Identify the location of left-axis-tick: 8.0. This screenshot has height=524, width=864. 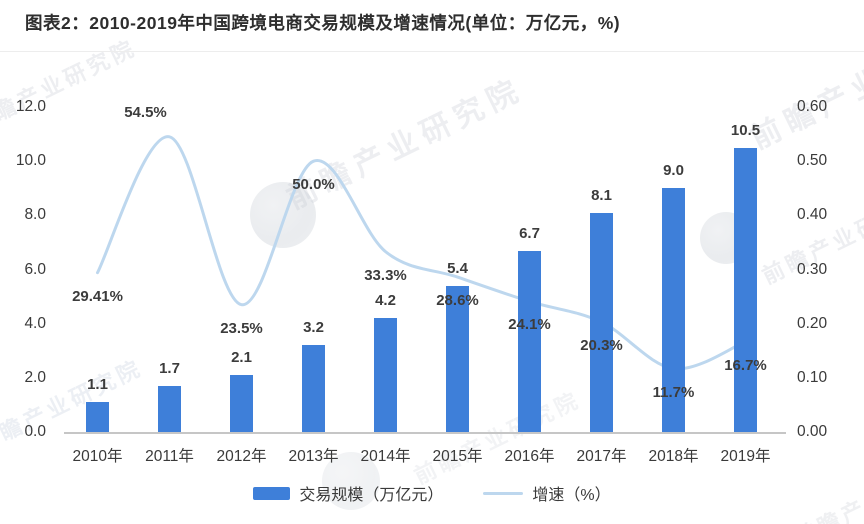
(35, 215).